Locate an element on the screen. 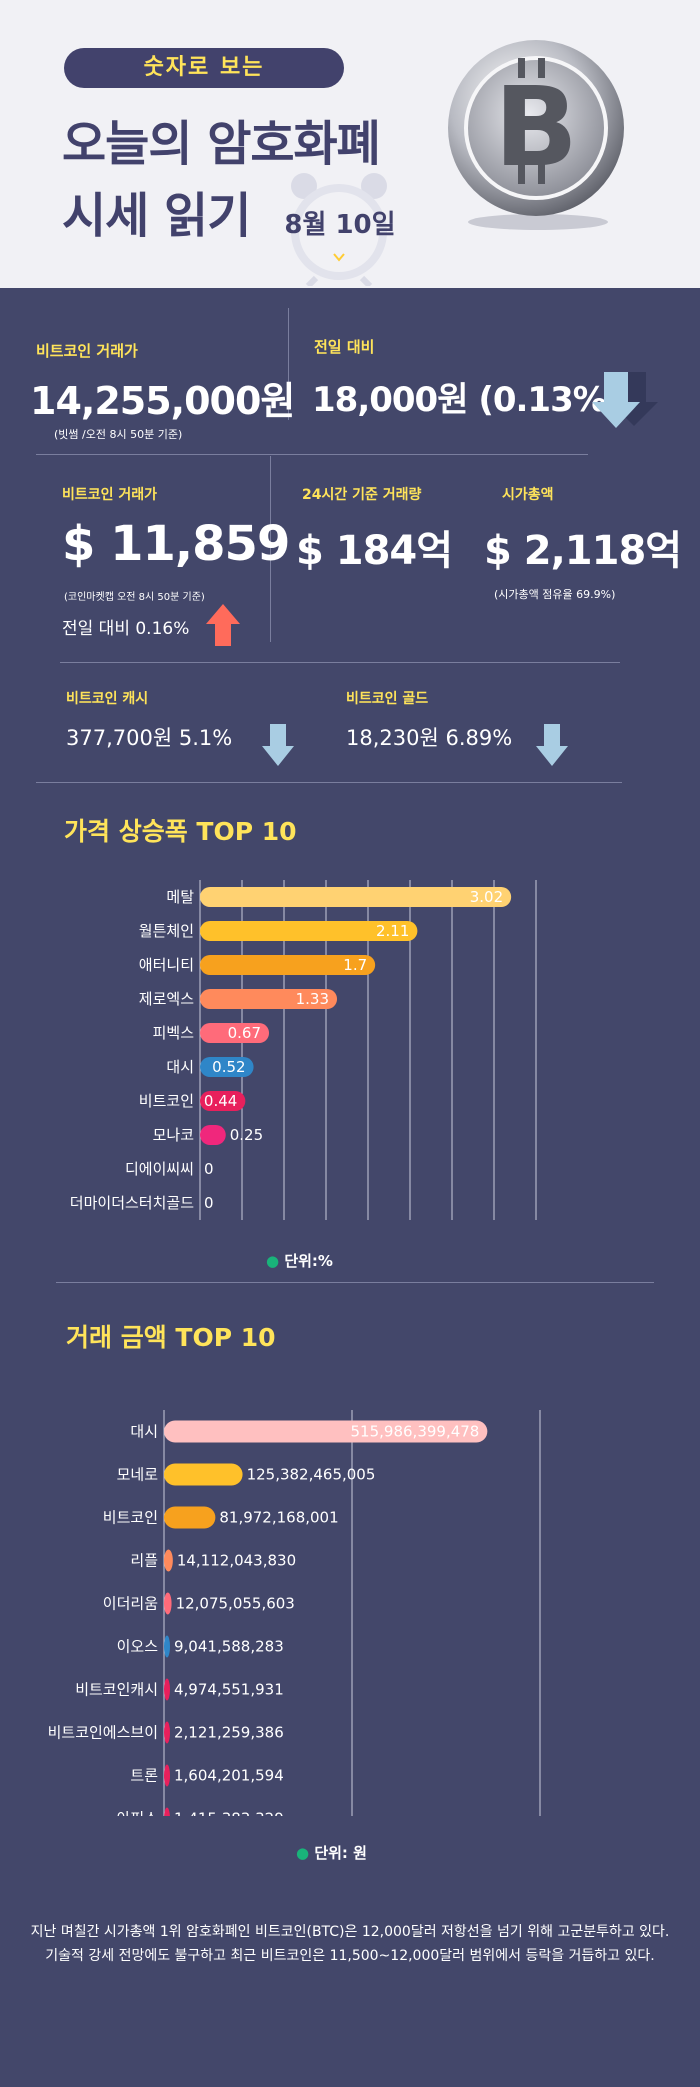  cash-label: 비트코인 캐시 is located at coordinates (107, 699).